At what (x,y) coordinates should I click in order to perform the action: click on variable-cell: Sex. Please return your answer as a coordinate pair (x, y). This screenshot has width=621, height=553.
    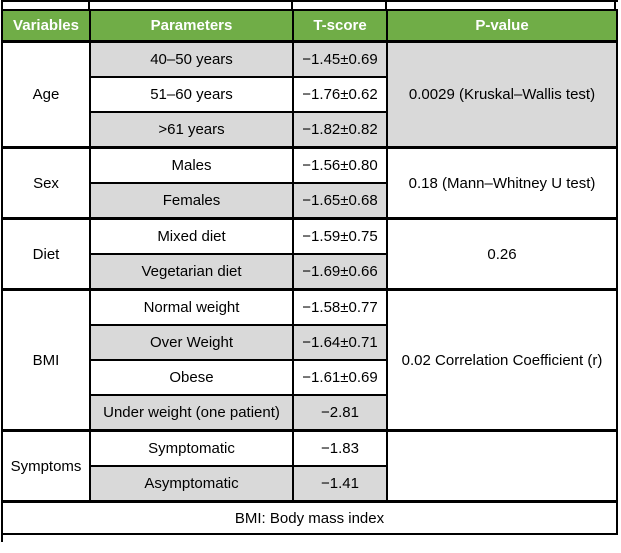
    Looking at the image, I should click on (46, 183).